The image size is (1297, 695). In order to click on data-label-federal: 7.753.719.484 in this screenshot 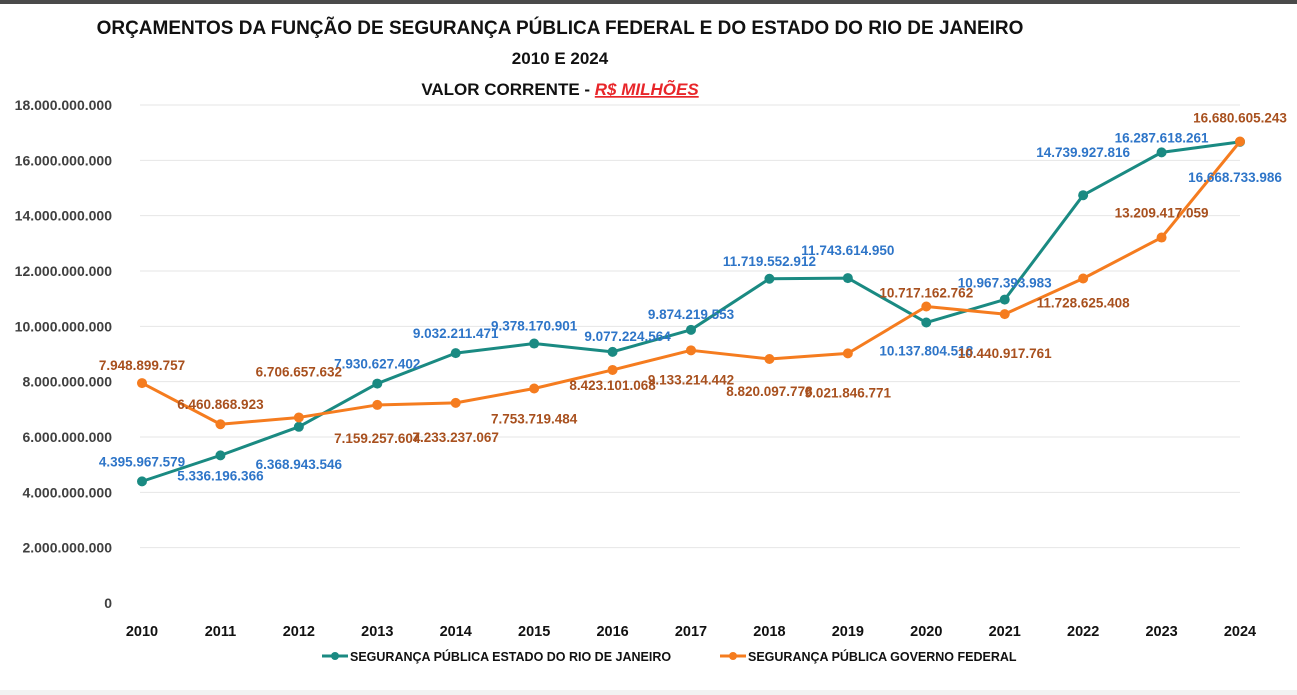, I will do `click(534, 418)`.